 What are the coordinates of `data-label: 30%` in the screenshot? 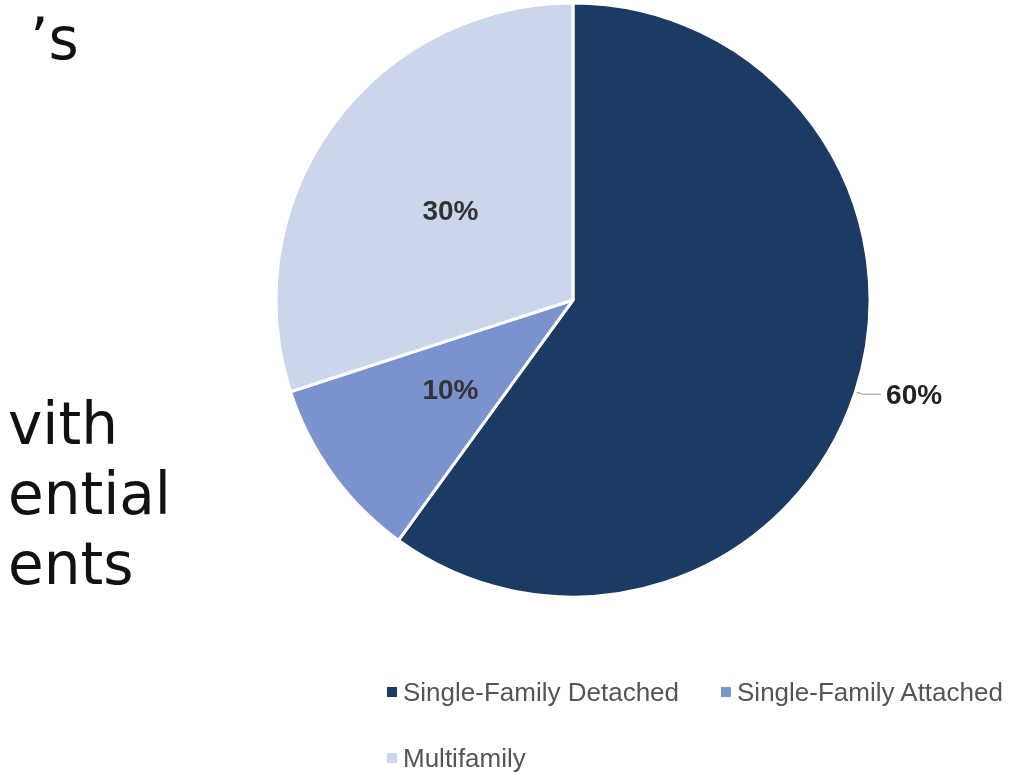 It's located at (450, 211).